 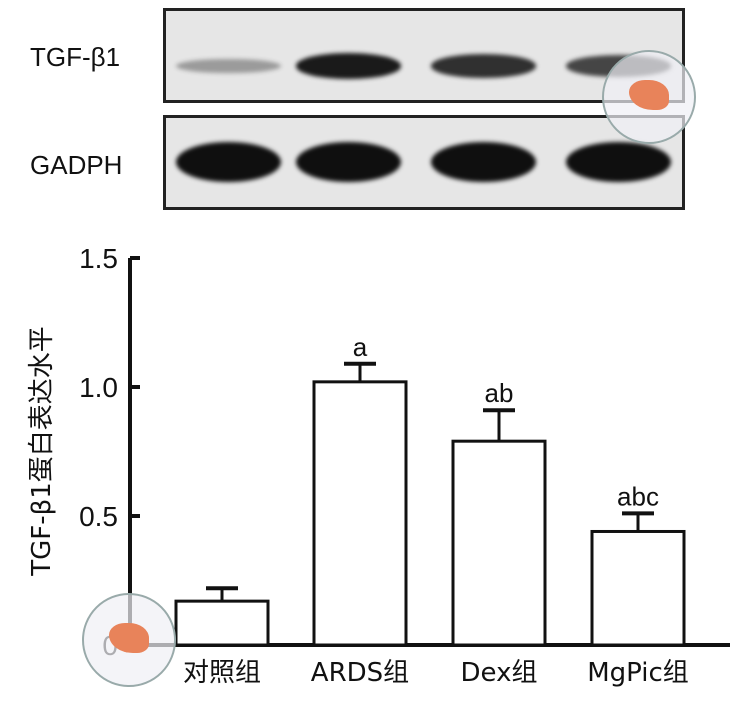 I want to click on significance-label: abc, so click(x=638, y=496).